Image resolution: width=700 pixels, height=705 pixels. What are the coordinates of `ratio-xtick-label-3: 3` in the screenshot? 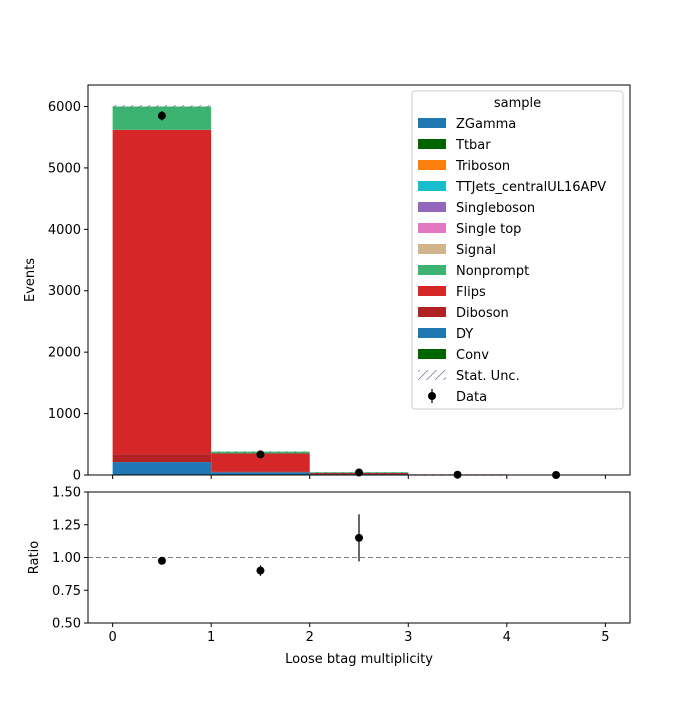 It's located at (408, 637).